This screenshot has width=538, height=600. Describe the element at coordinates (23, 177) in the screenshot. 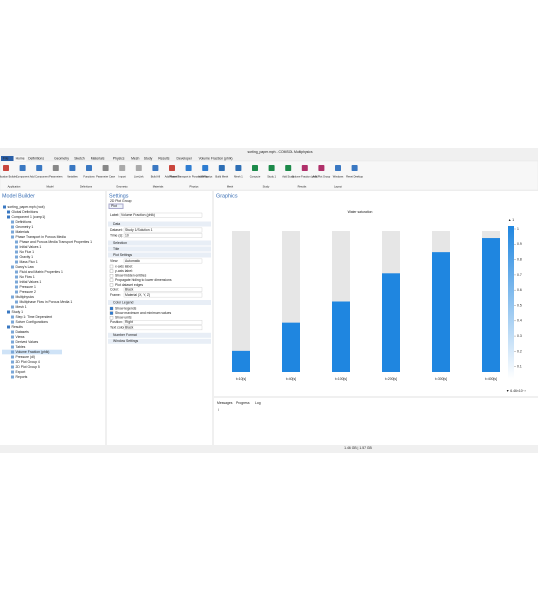

I see `ribbon-button: Component` at that location.